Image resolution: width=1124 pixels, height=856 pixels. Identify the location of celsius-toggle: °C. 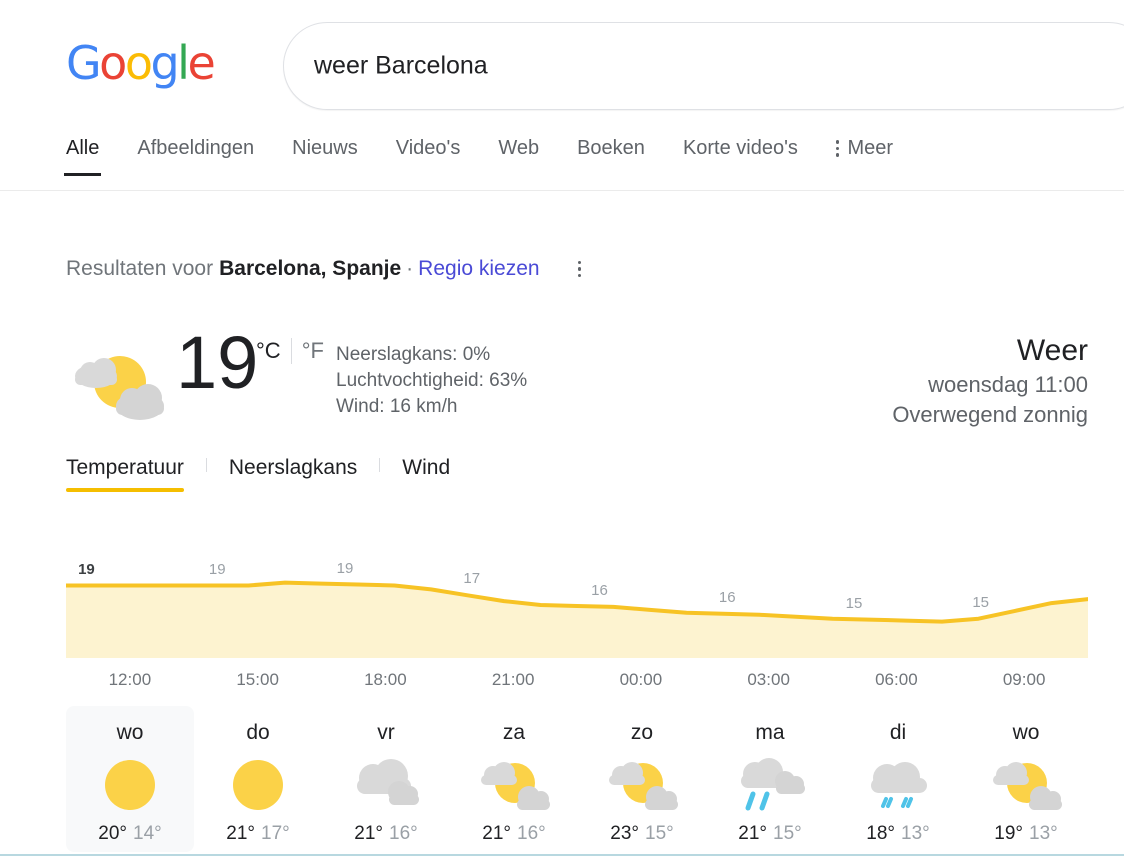
(268, 350).